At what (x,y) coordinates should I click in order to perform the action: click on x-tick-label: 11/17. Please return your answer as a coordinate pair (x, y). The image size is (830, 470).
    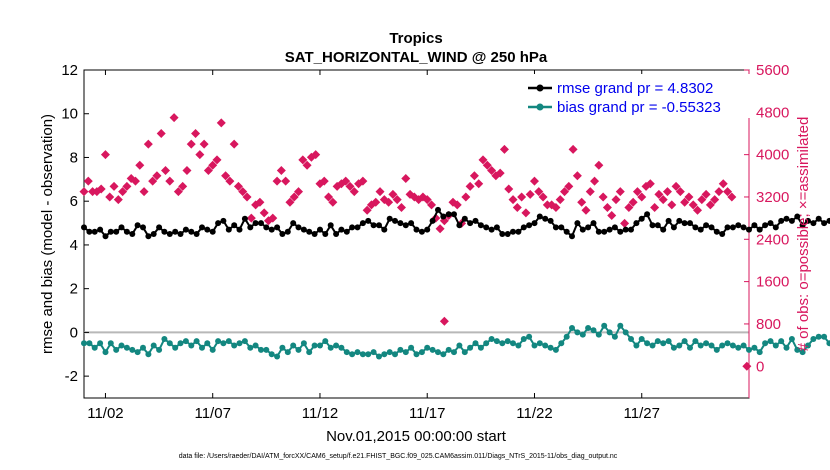
    Looking at the image, I should click on (427, 413).